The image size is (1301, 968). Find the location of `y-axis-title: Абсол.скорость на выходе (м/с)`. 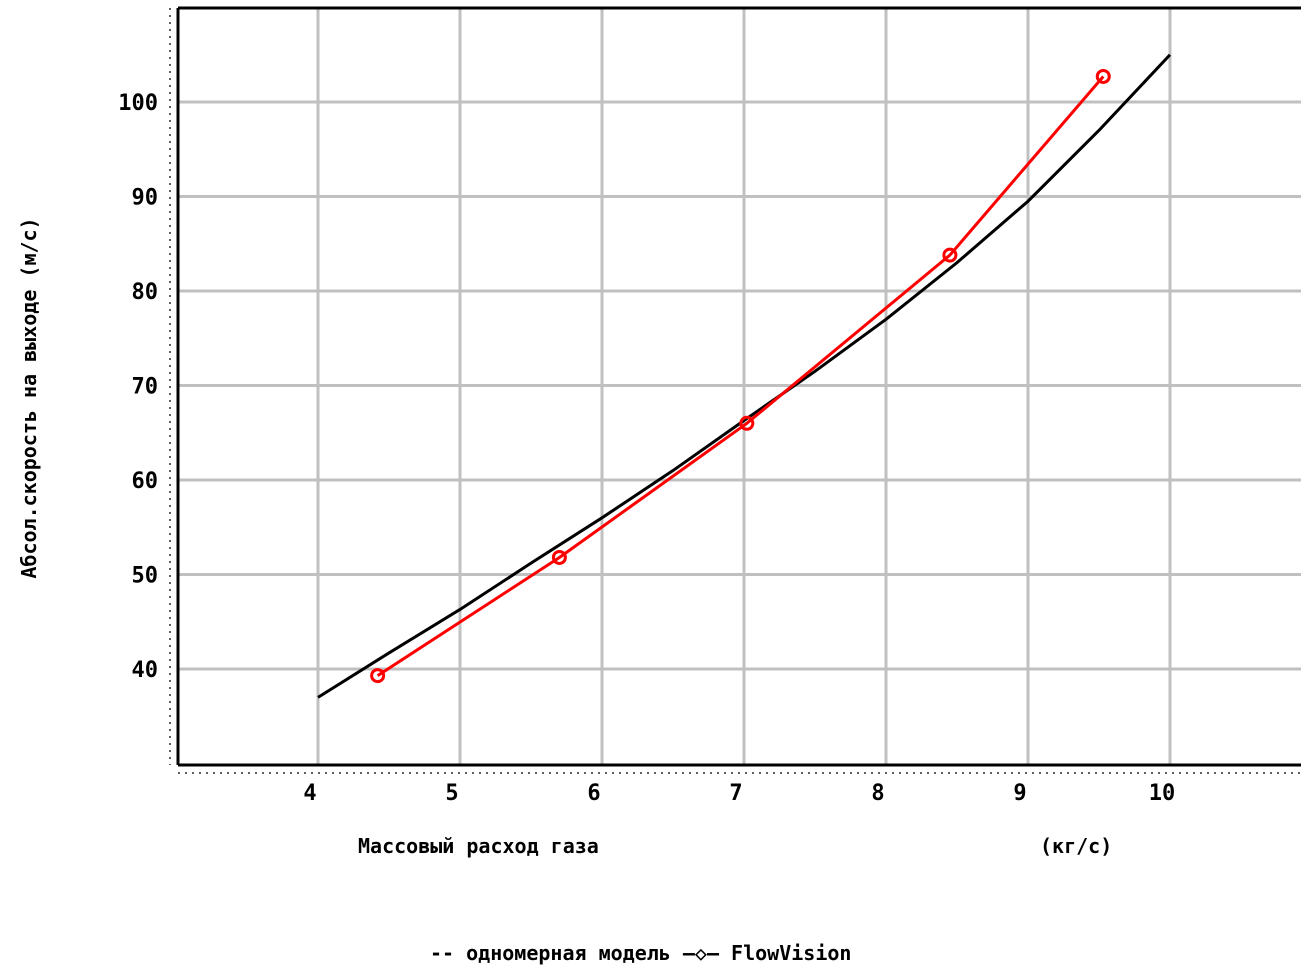

y-axis-title: Абсол.скорость на выходе (м/с) is located at coordinates (29, 397).